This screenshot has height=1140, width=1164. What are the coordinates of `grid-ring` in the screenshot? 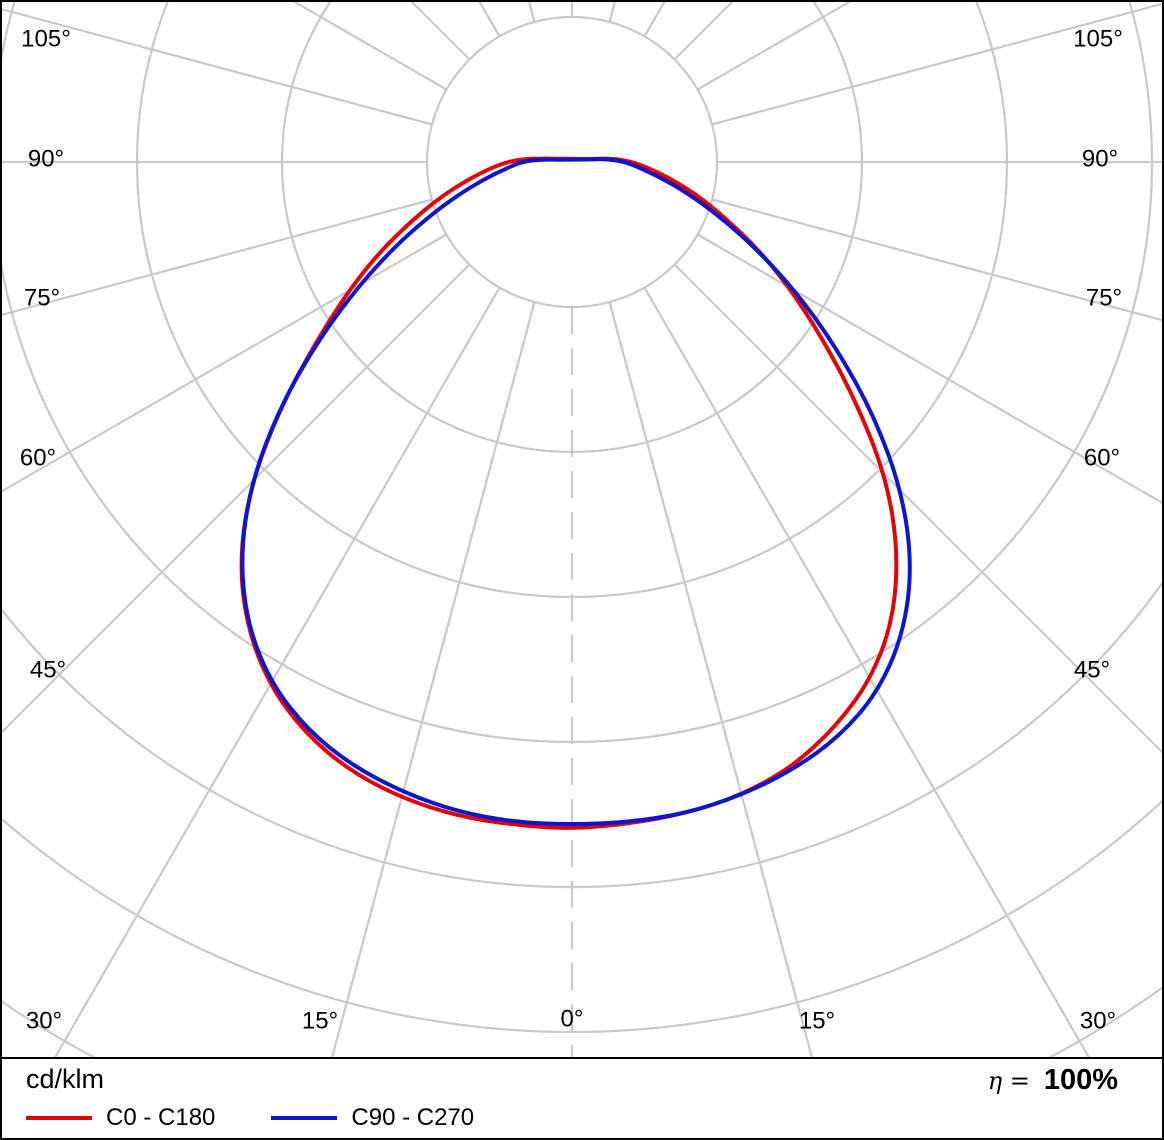 It's located at (572, 162).